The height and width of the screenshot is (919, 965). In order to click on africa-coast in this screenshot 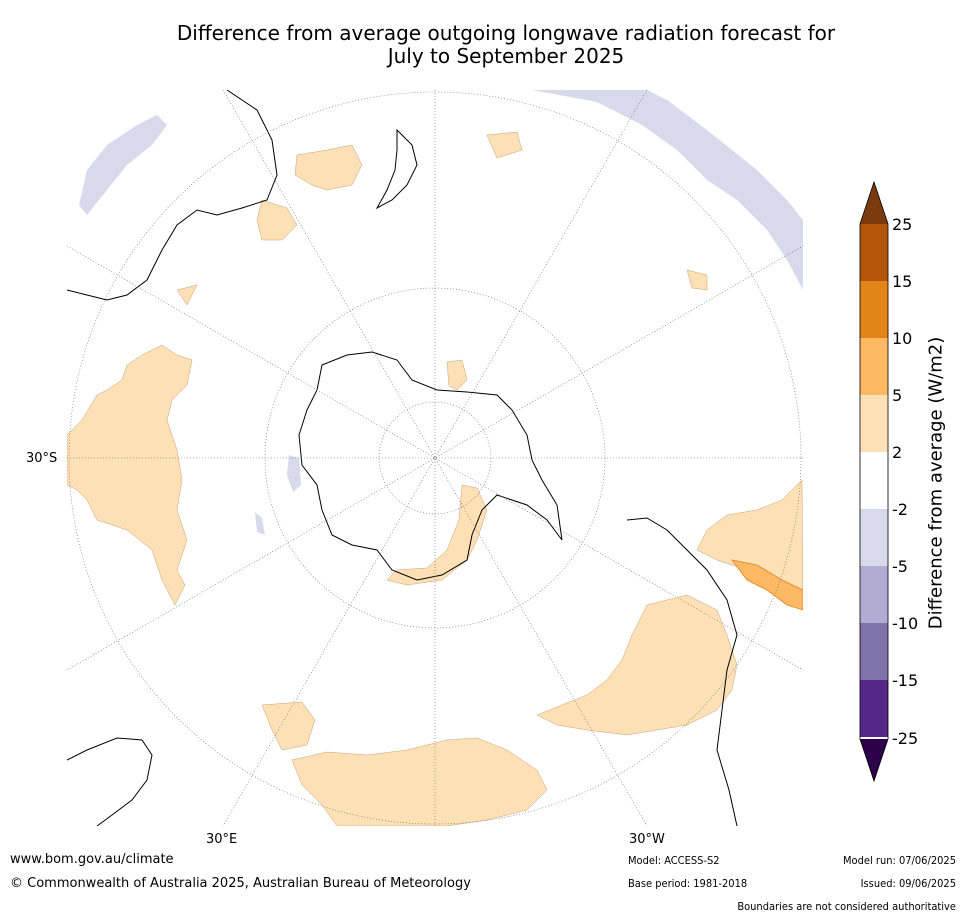, I will do `click(110, 781)`.